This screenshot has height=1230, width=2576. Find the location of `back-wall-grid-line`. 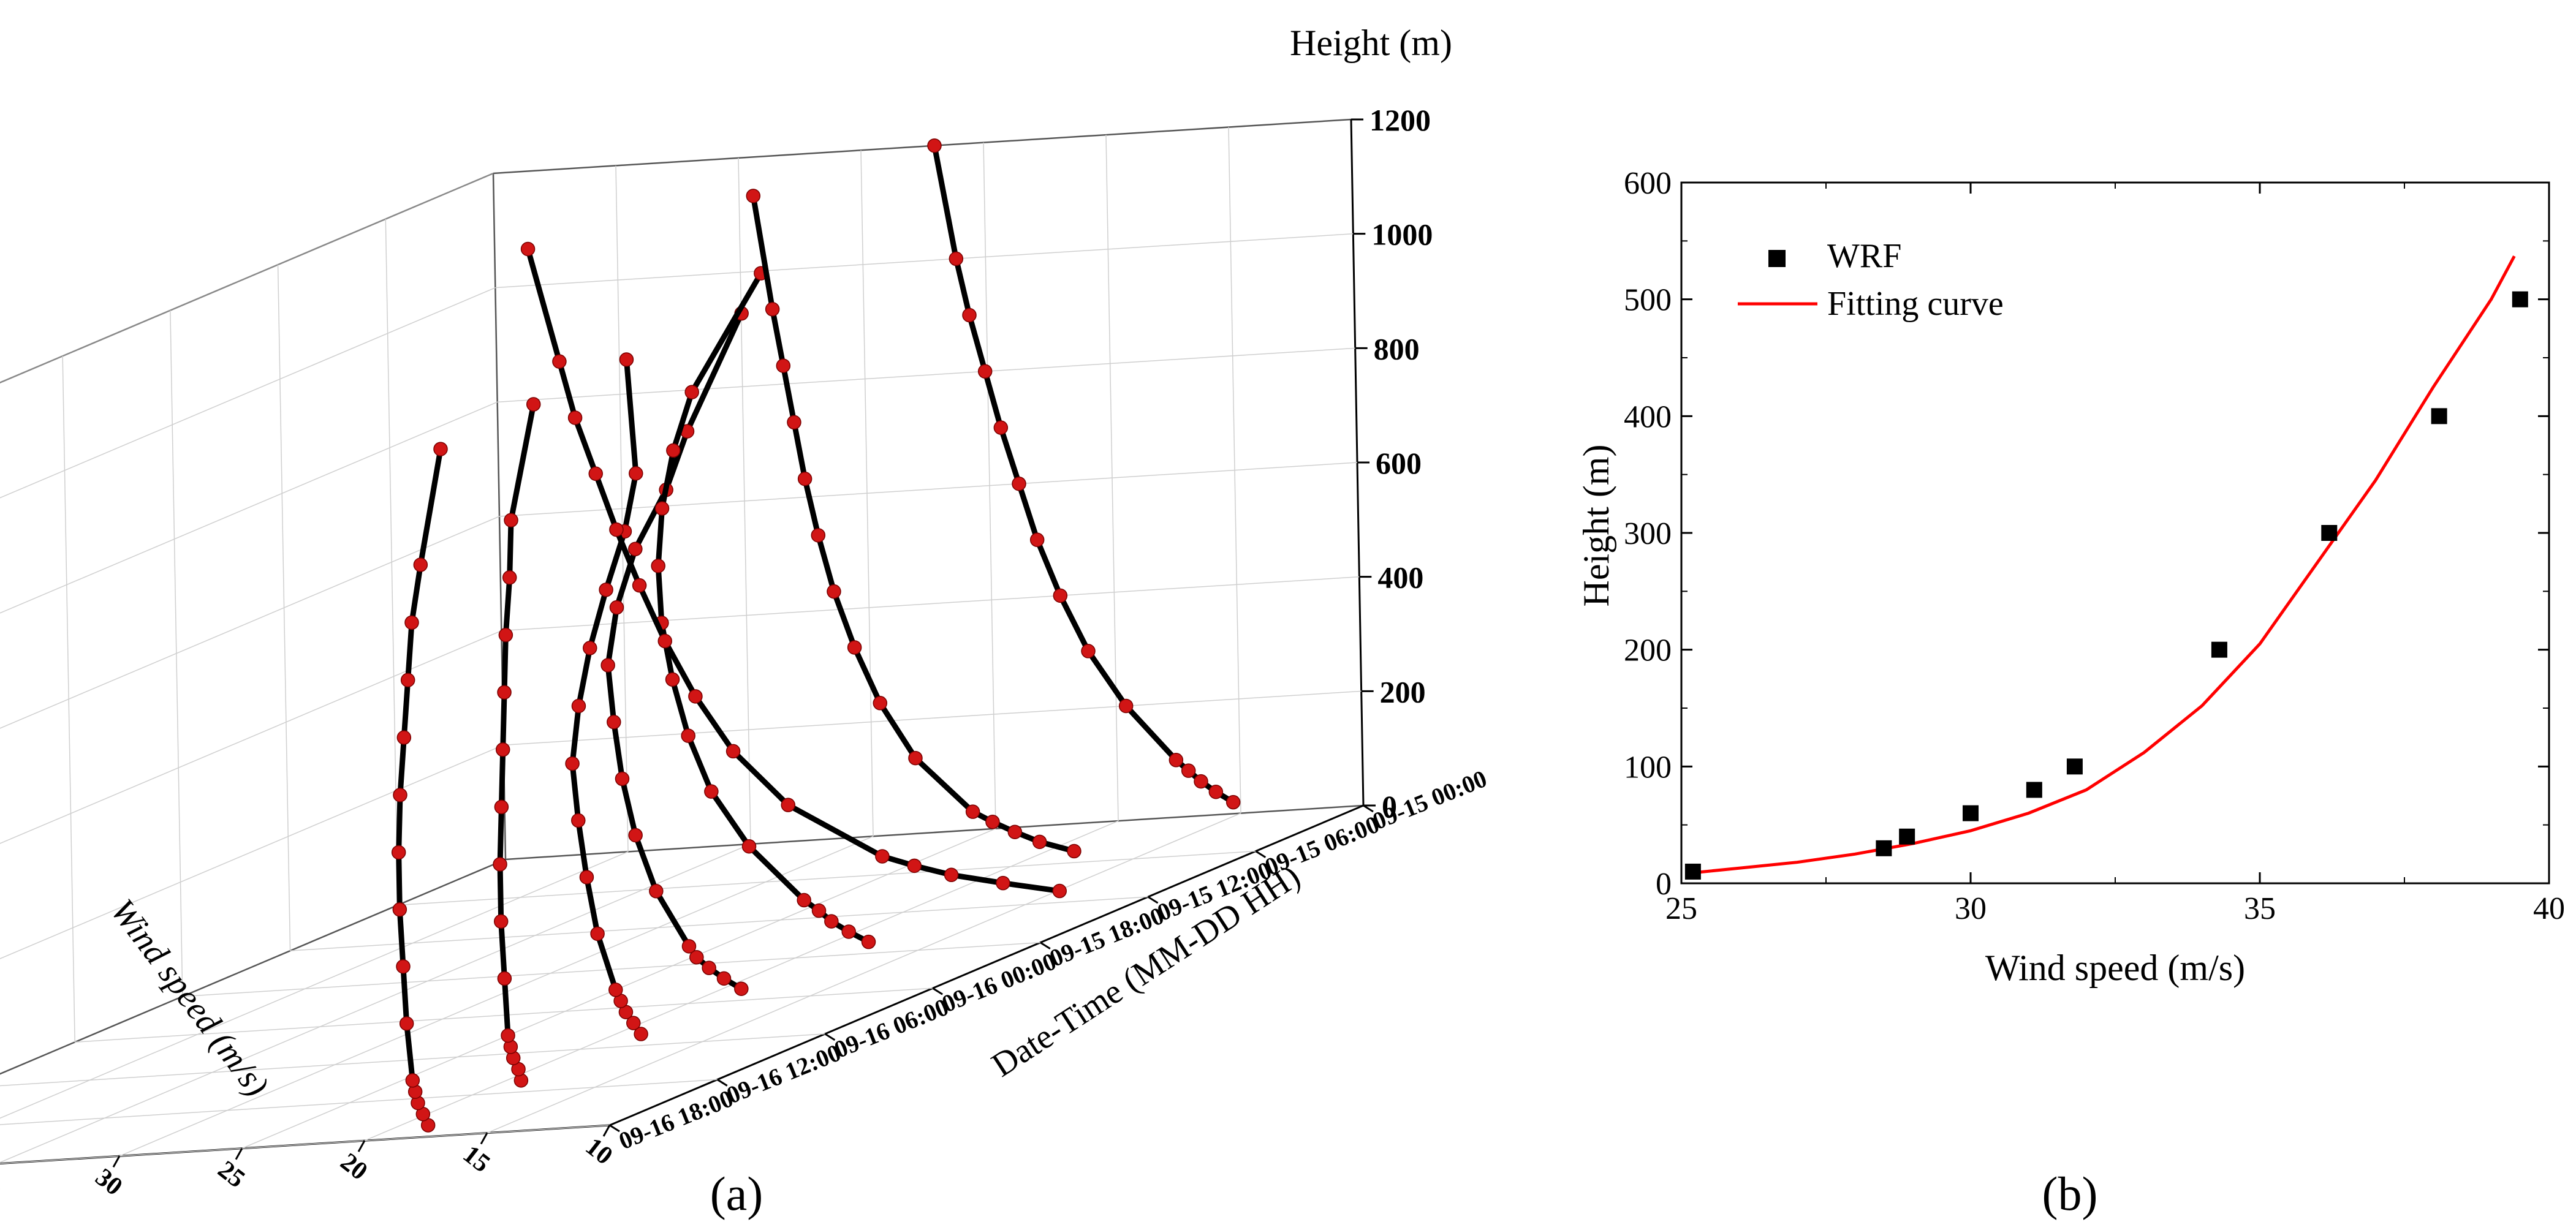

back-wall-grid-line is located at coordinates (933, 718).